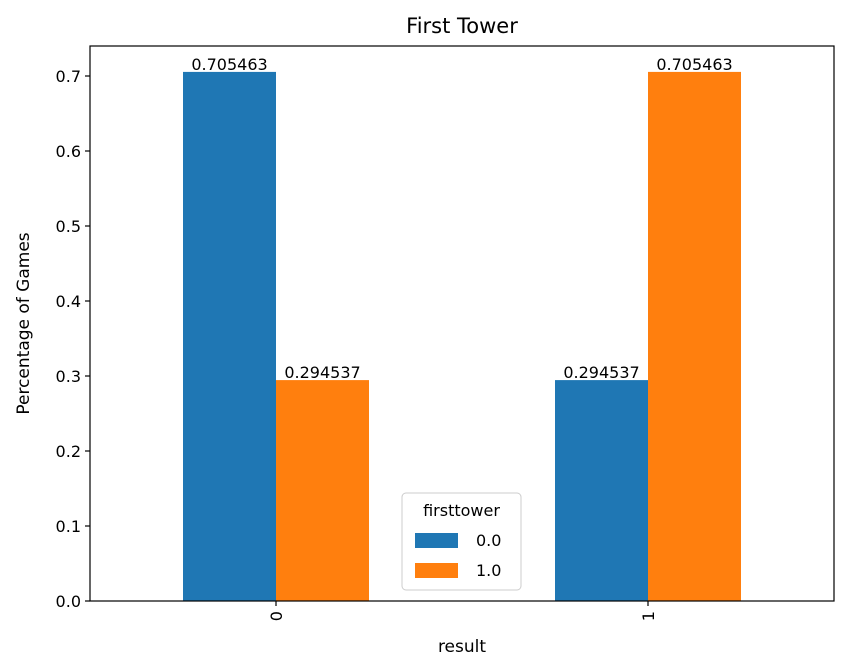 The image size is (850, 672). What do you see at coordinates (694, 336) in the screenshot?
I see `bar-s1-c1` at bounding box center [694, 336].